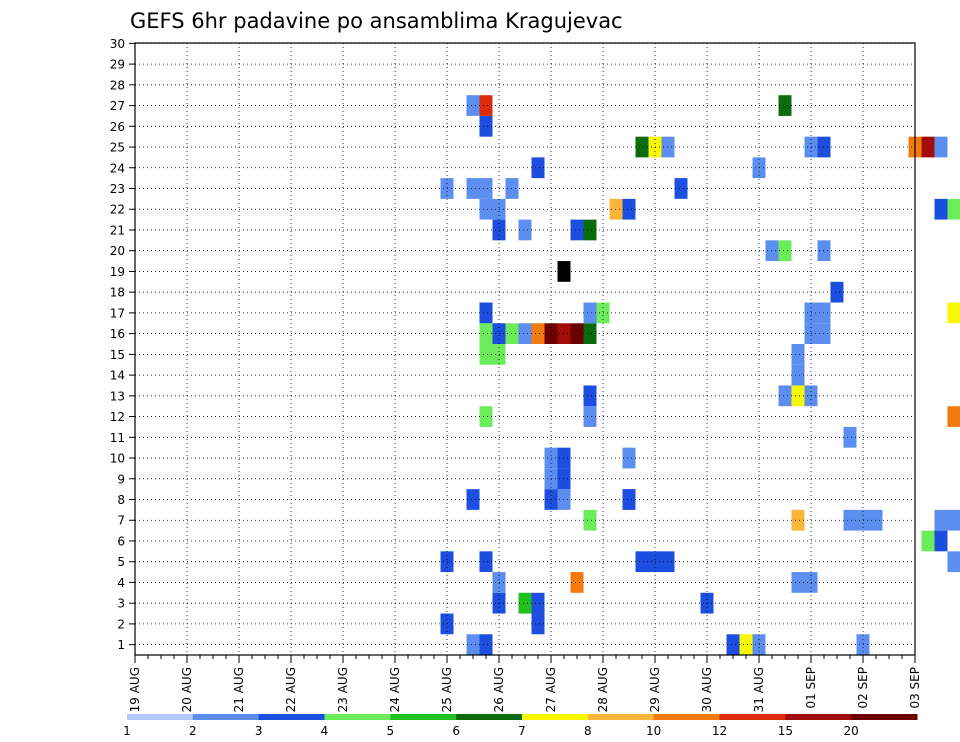 The height and width of the screenshot is (742, 960). I want to click on colorbar-label: 1, so click(127, 731).